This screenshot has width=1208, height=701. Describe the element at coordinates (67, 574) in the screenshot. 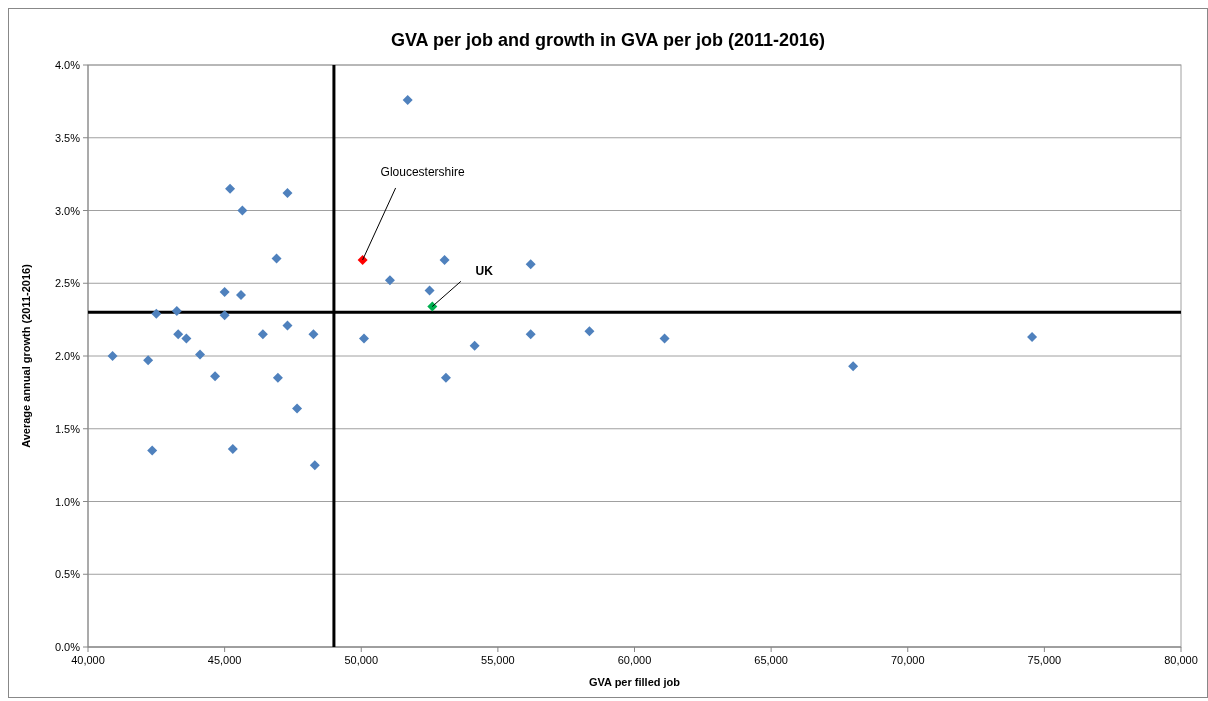

I see `y-tick-label: 0.5%` at that location.